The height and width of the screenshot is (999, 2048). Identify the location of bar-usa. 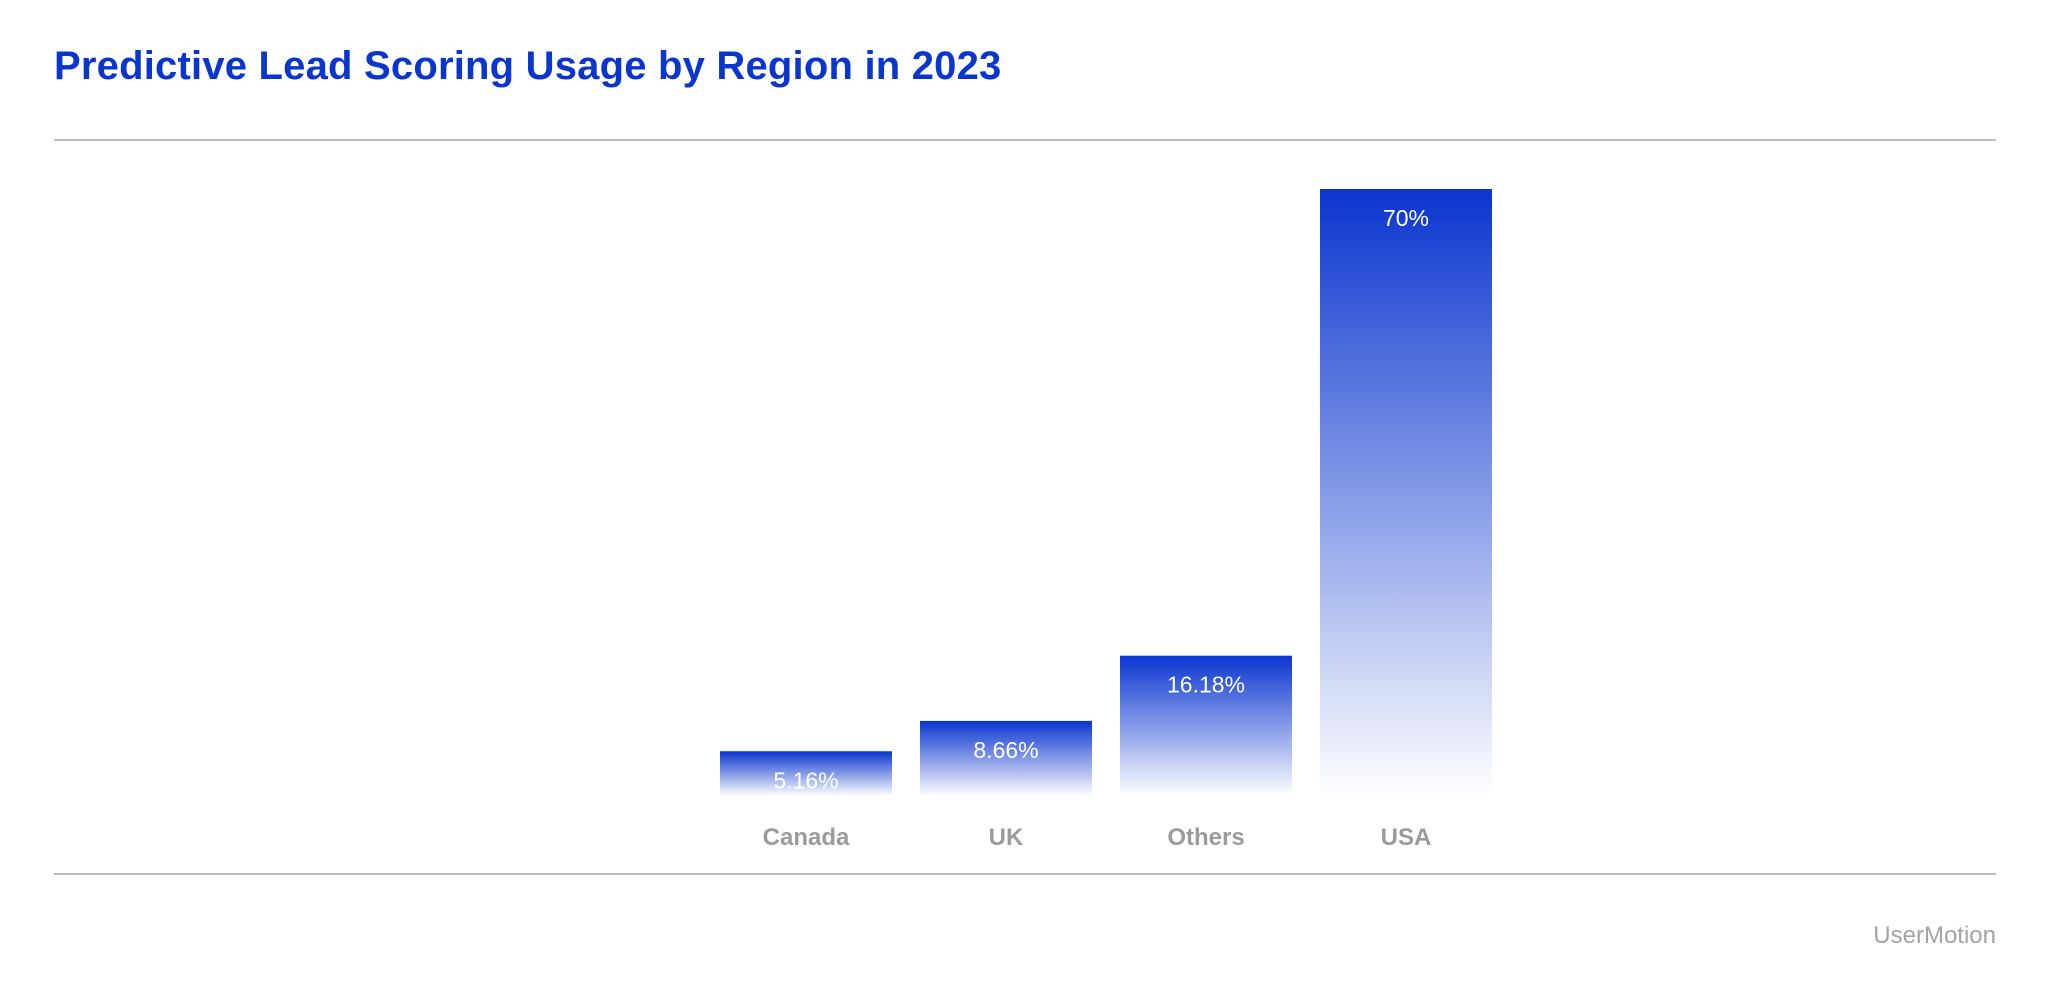
(1406, 492).